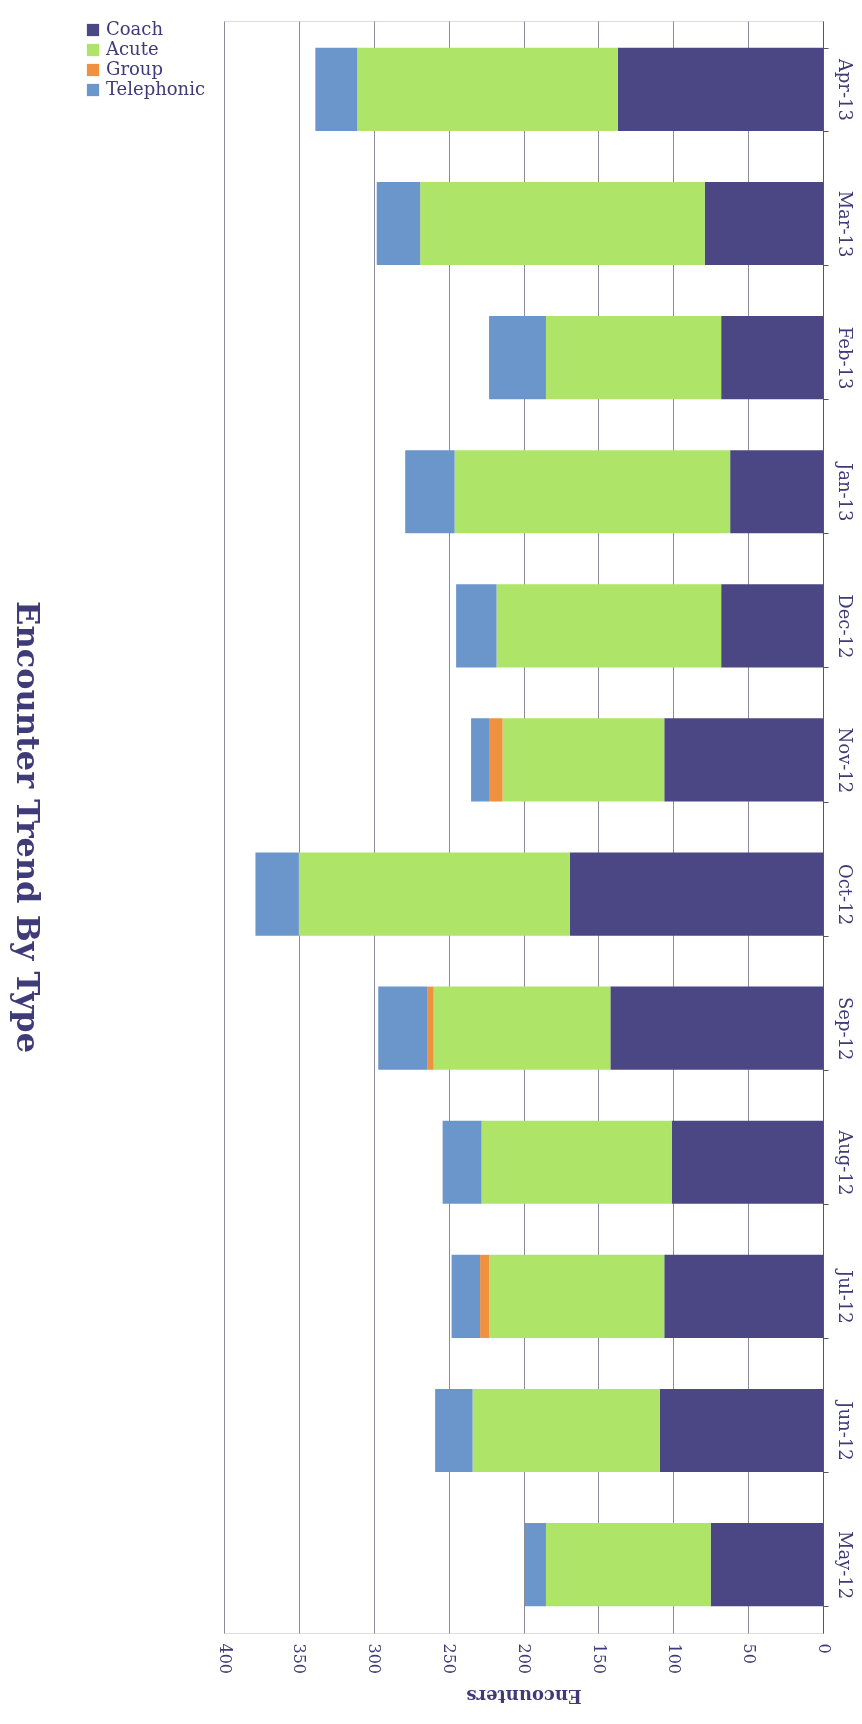  Describe the element at coordinates (599, 1659) in the screenshot. I see `x-tick-label: 150` at that location.